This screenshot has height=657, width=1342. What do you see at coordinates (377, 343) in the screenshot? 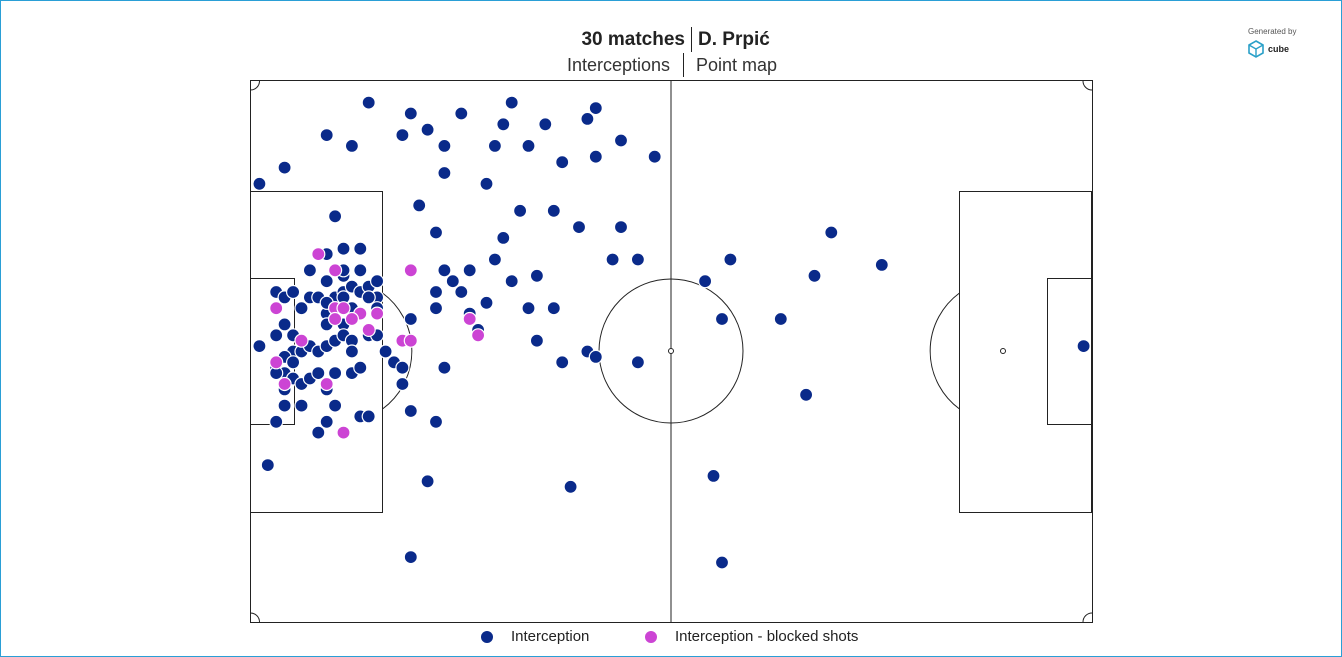
I see `series-blocked-shots` at bounding box center [377, 343].